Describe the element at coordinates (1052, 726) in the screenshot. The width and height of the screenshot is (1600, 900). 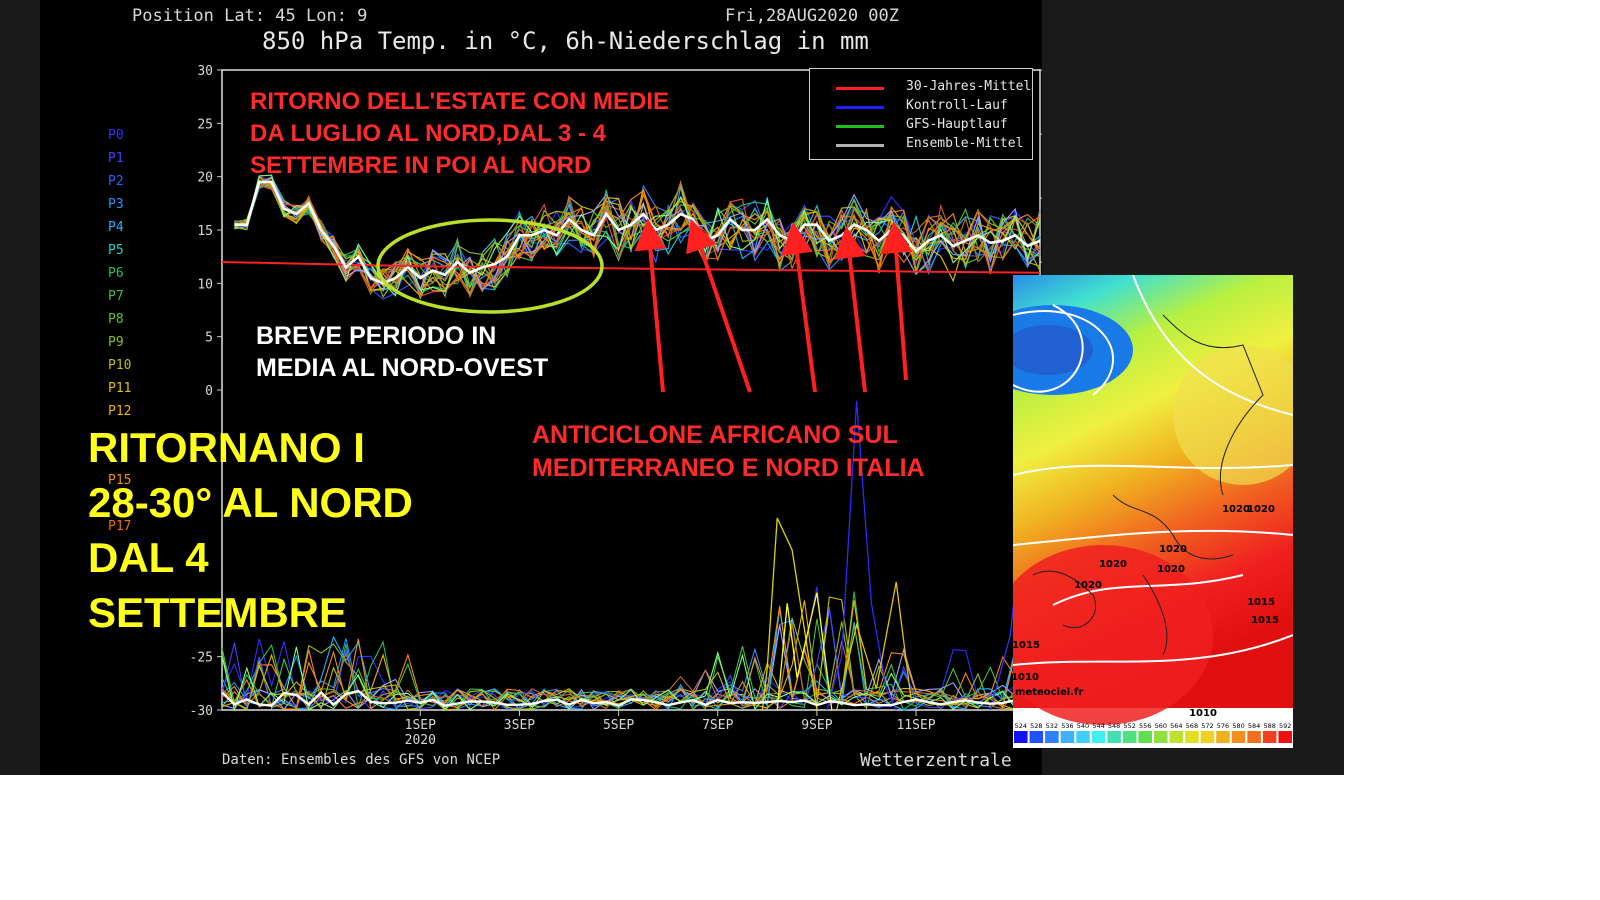
I see `scale-label: 532` at that location.